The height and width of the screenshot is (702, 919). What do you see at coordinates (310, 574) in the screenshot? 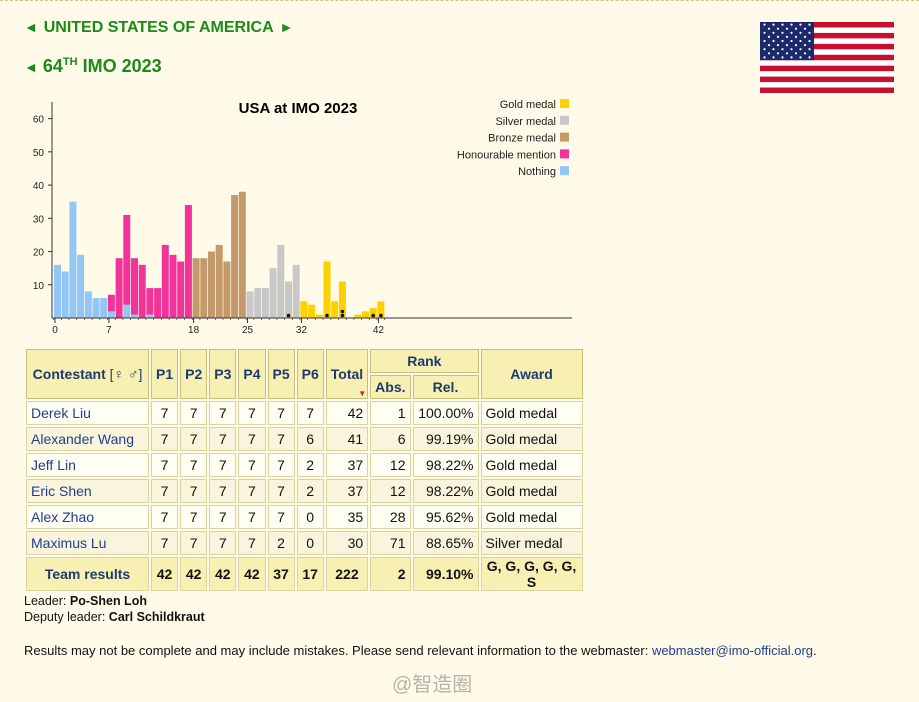
I see `team-problem-score: 17` at bounding box center [310, 574].